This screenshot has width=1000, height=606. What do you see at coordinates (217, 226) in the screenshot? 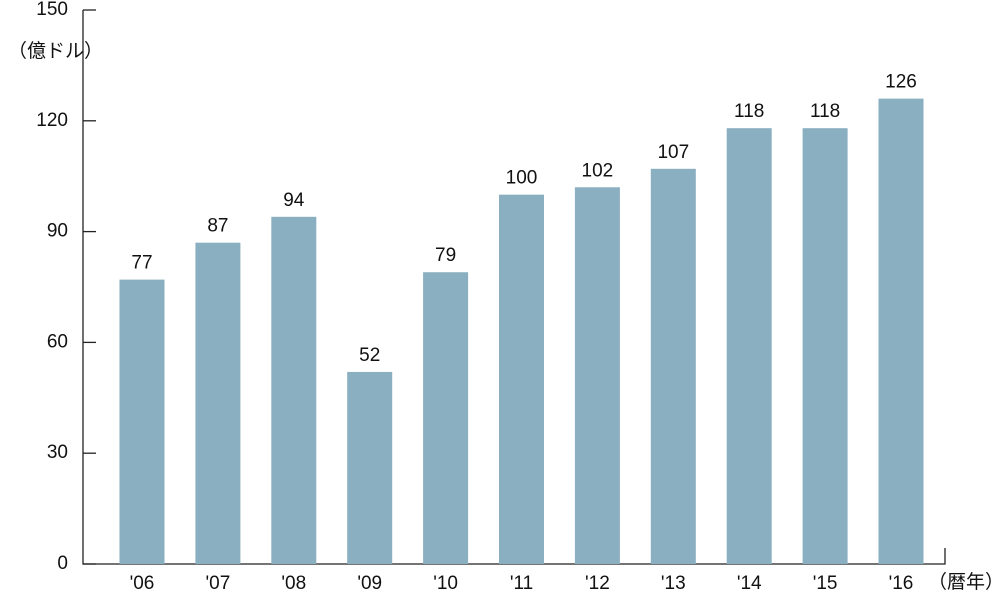
I see `value-label: 87` at bounding box center [217, 226].